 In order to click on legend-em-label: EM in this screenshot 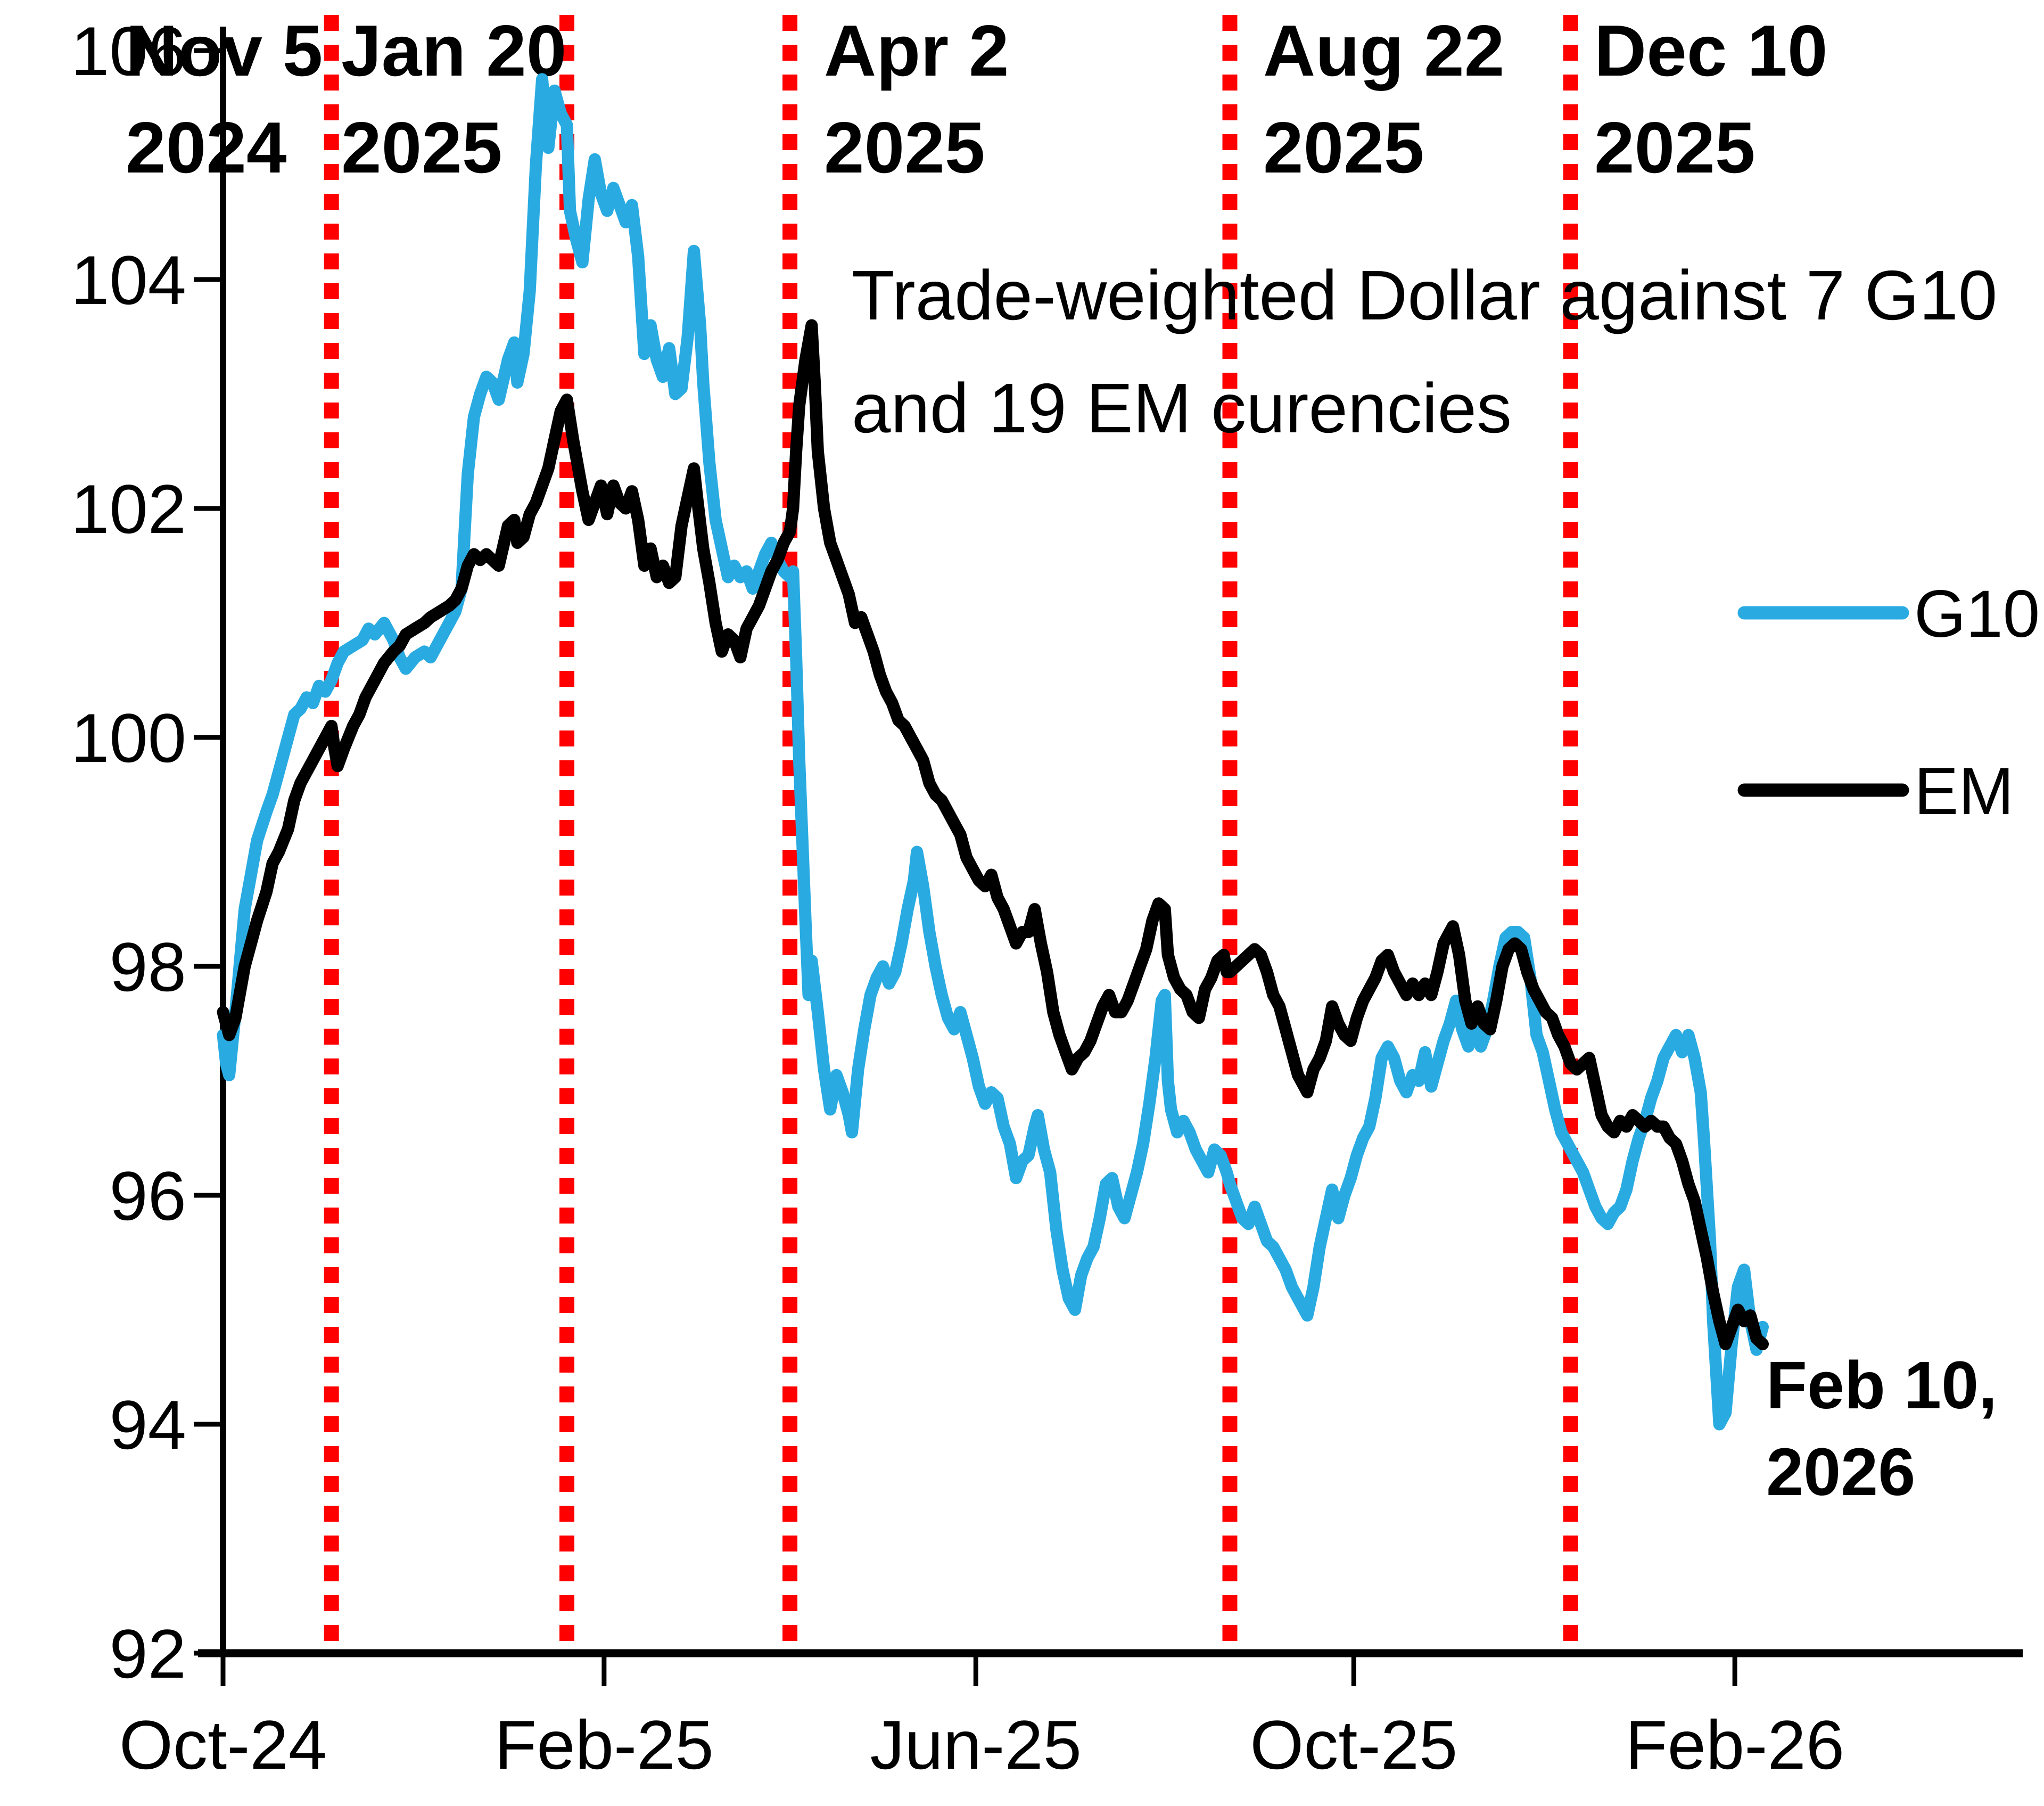, I will do `click(1964, 791)`.